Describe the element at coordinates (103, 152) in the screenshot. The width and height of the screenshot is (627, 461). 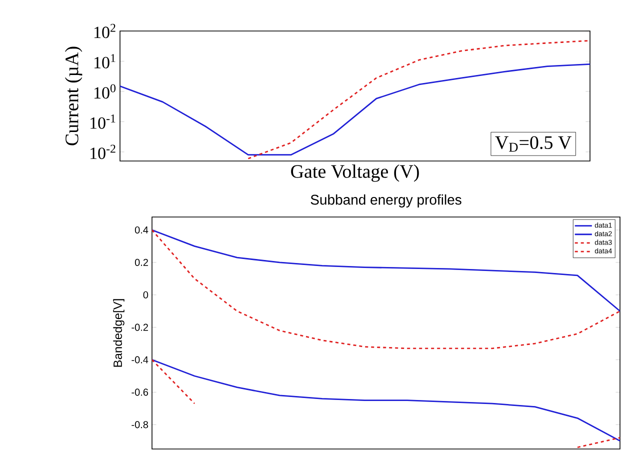
I see `y-tick-label: 10$^{-2}$` at that location.